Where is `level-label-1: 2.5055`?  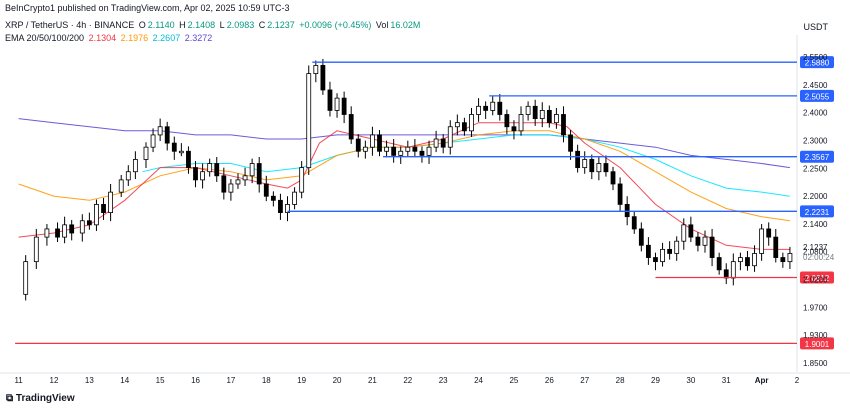 level-label-1: 2.5055 is located at coordinates (817, 96).